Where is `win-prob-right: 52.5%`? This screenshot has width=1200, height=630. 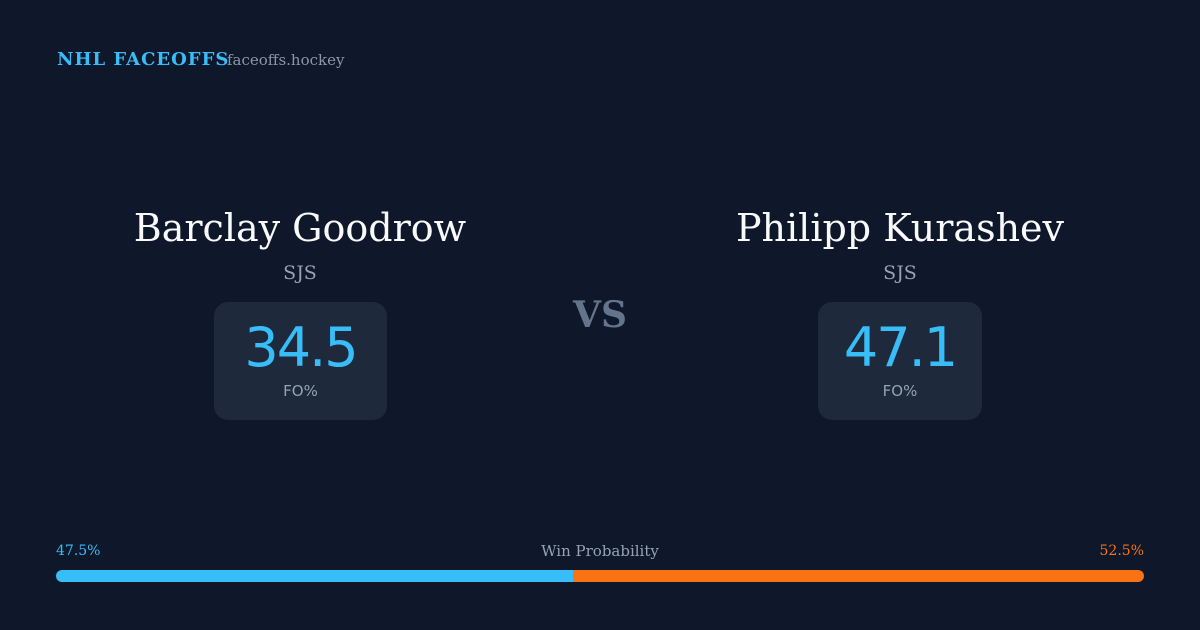
win-prob-right: 52.5% is located at coordinates (1121, 551).